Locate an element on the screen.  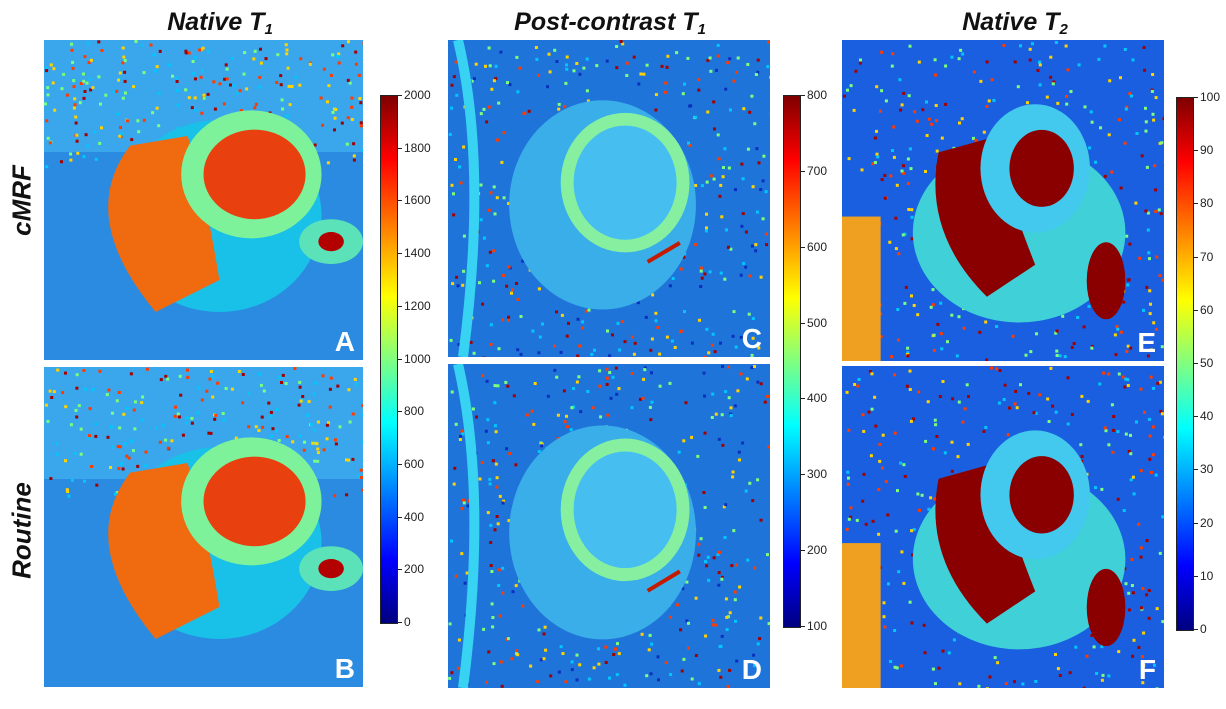
panel-label: D is located at coordinates (751, 669).